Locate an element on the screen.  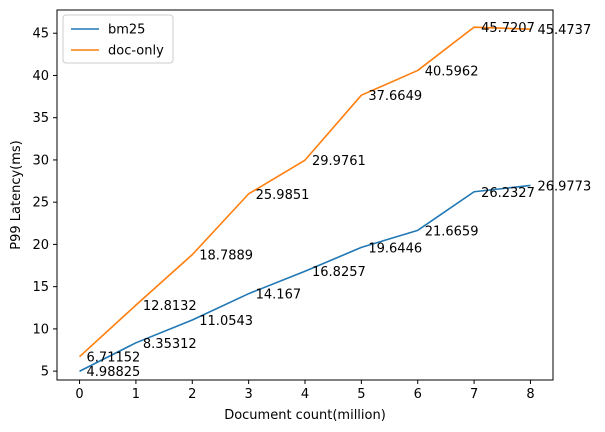
y-tick-label: 25 is located at coordinates (40, 203).